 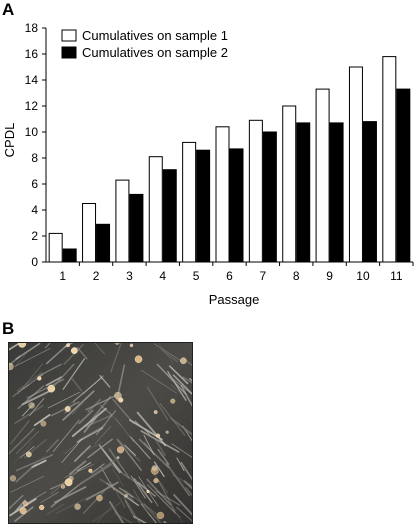 I want to click on y-tick-label: 0, so click(x=34, y=262).